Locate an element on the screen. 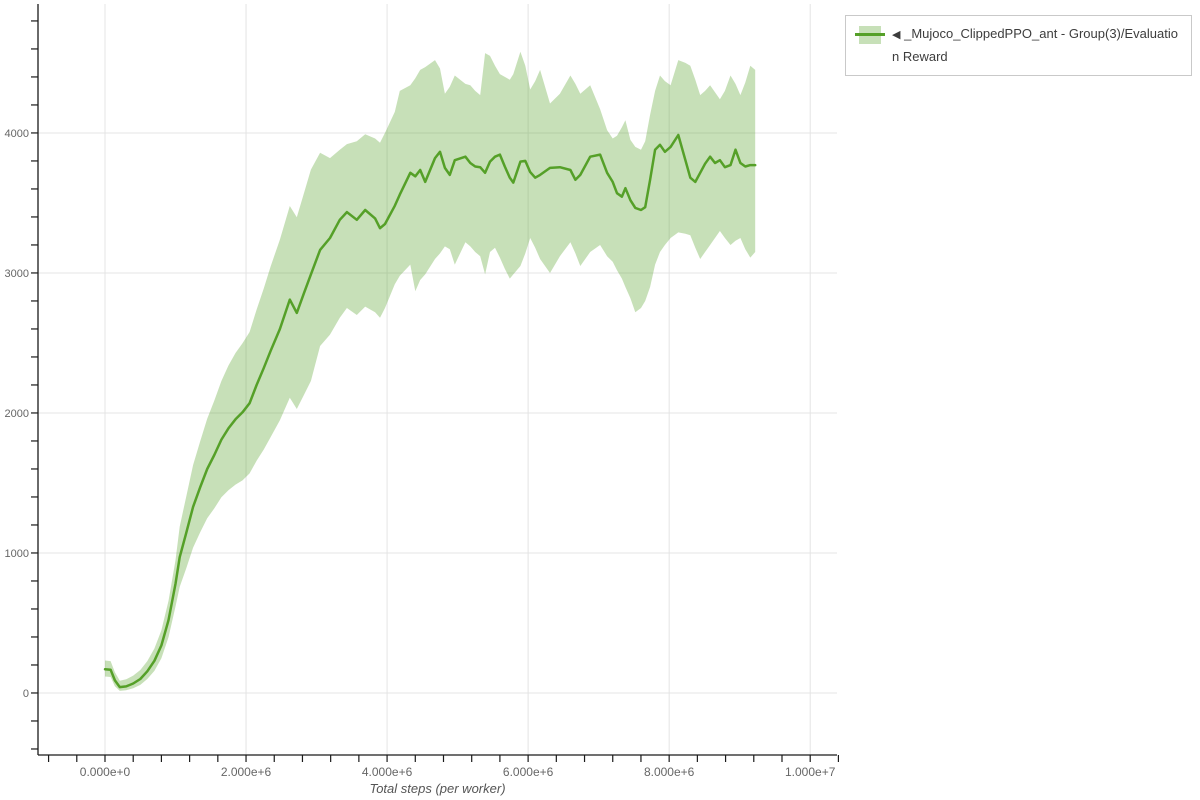 The height and width of the screenshot is (800, 1200). y-tick-label: 2000 is located at coordinates (17, 414).